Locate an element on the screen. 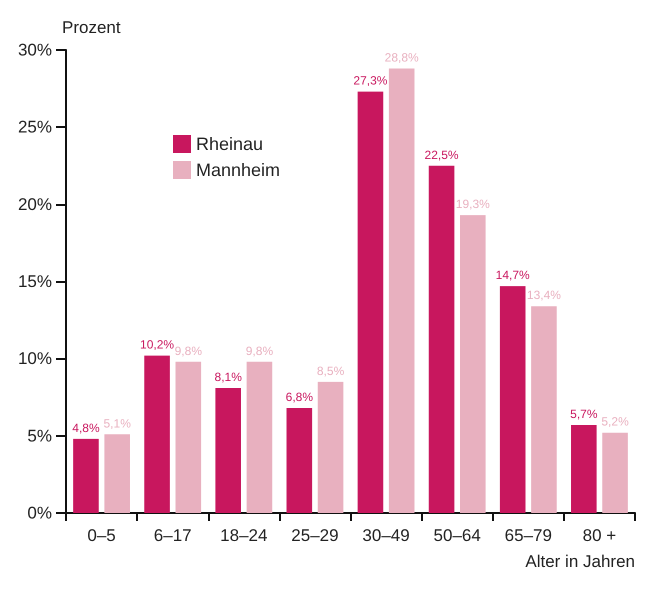  y-tick-label: 25% is located at coordinates (35, 127).